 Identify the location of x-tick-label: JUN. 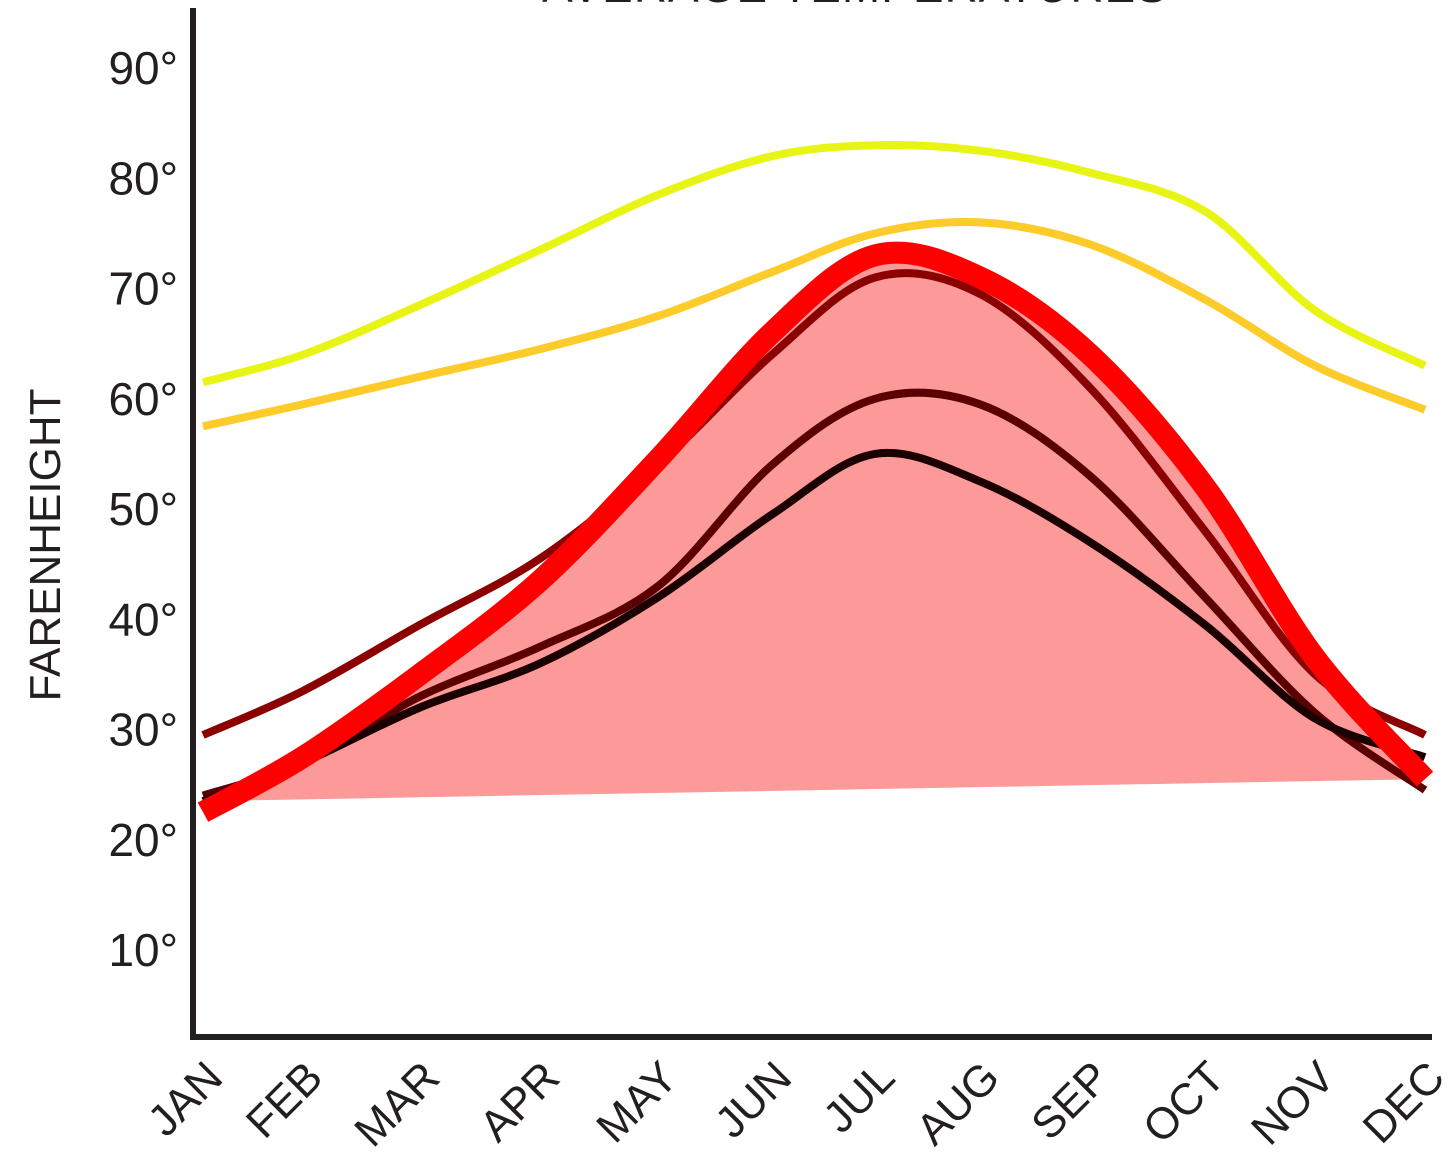
(753, 1099).